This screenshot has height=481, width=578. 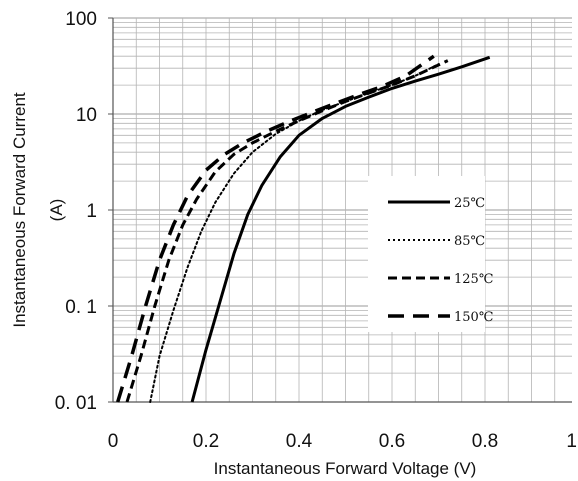 What do you see at coordinates (81, 307) in the screenshot?
I see `y-tick-label: 0. 1` at bounding box center [81, 307].